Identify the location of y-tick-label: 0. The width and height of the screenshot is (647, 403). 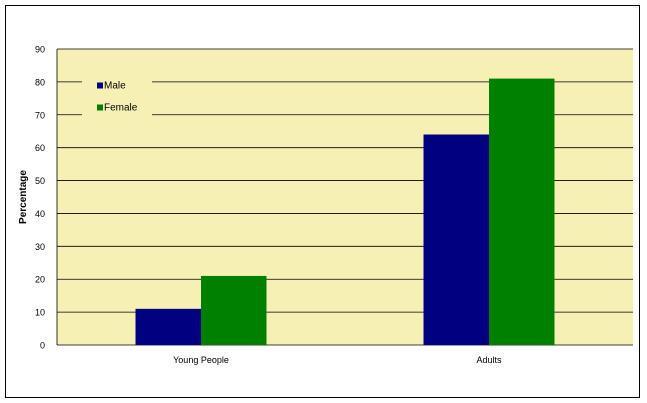
(42, 346).